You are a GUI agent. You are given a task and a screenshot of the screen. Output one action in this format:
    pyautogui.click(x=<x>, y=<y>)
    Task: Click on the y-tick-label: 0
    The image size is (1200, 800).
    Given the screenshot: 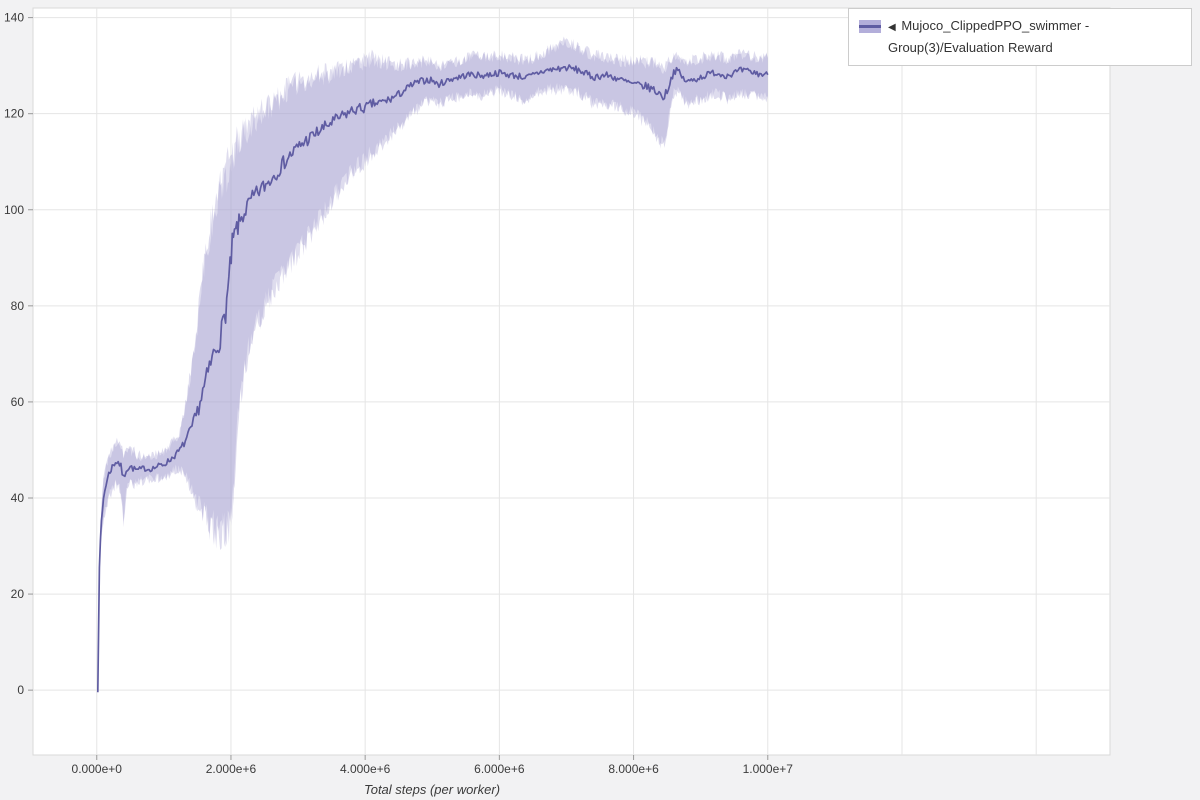 What is the action you would take?
    pyautogui.click(x=20, y=690)
    